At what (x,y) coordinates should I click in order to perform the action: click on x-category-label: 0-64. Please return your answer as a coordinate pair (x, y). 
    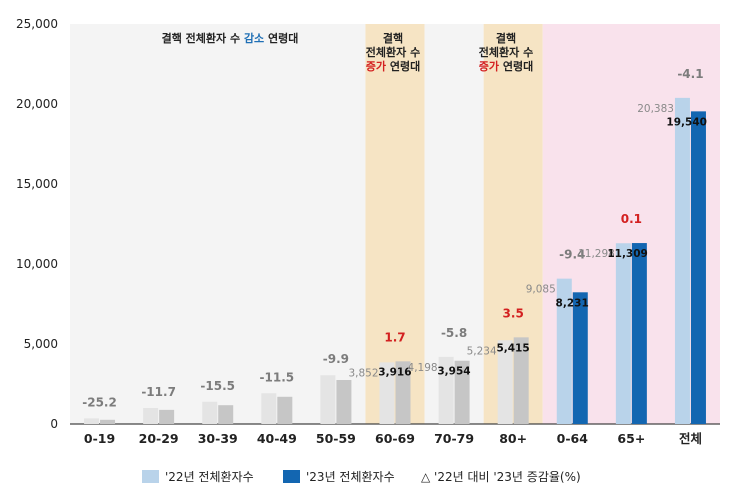
    Looking at the image, I should click on (573, 438).